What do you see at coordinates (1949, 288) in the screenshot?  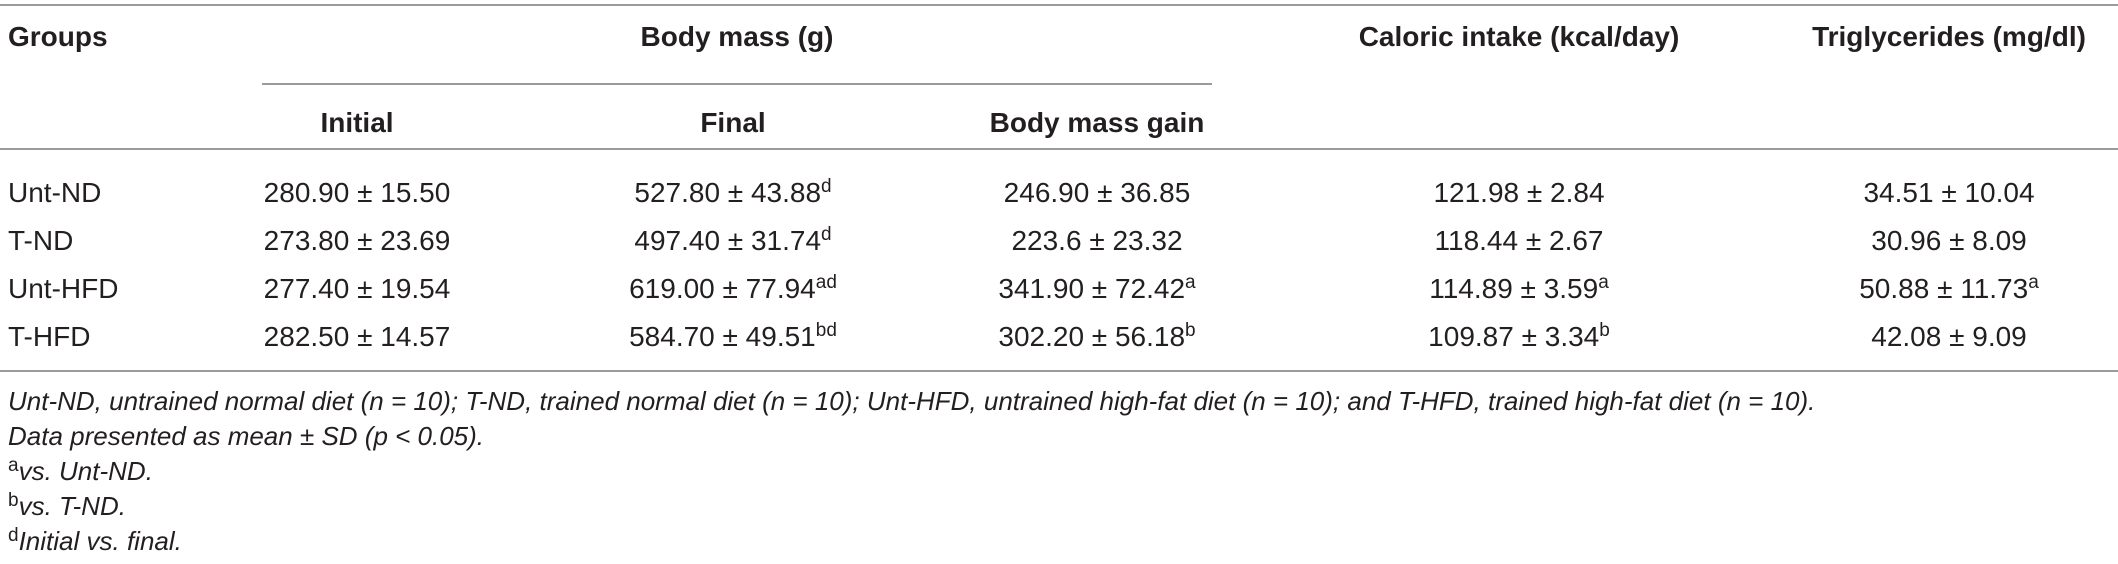 I see `cell-triglycerides: 50.88 ± 11.73a` at bounding box center [1949, 288].